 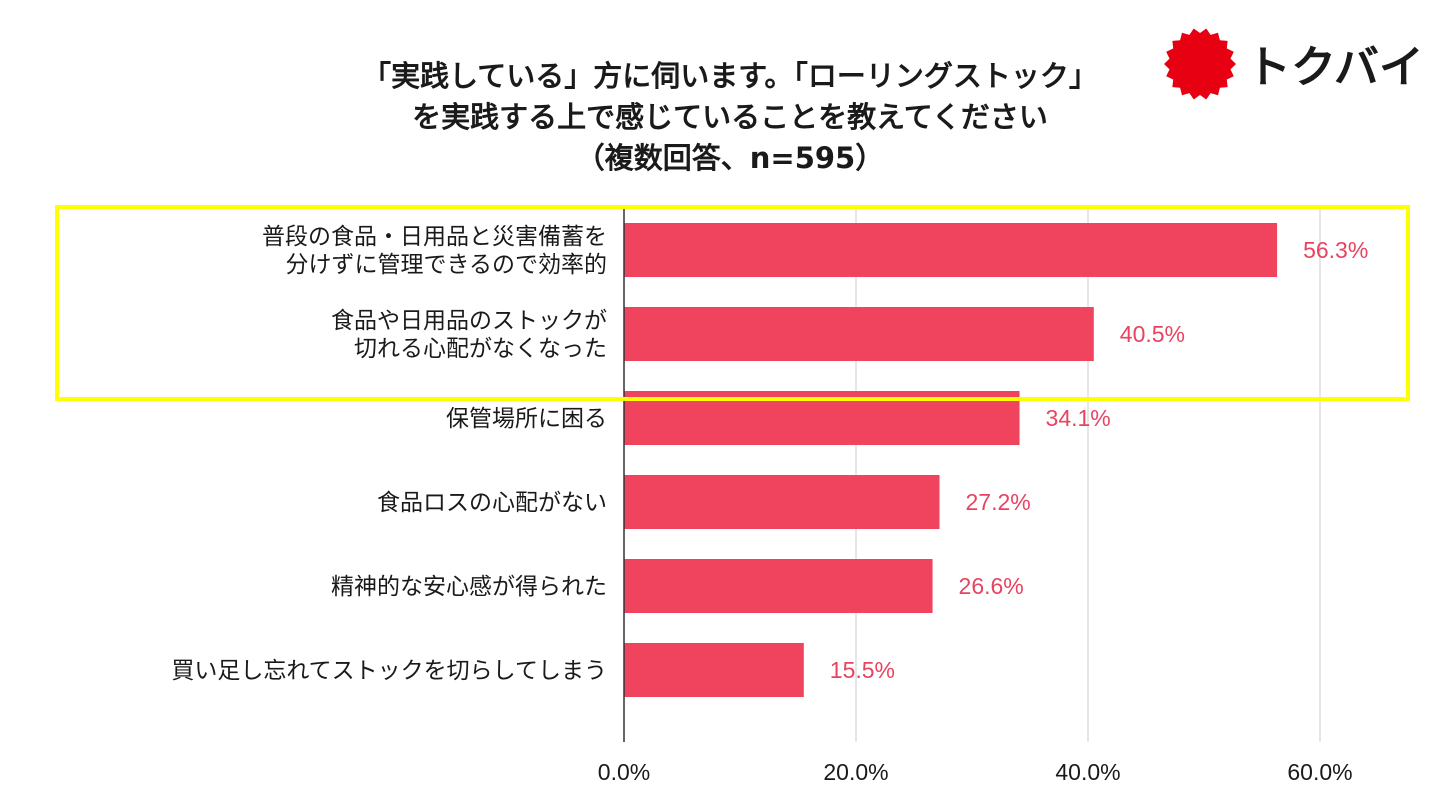 I want to click on tokubai-logo: トクバイ, so click(x=1294, y=64).